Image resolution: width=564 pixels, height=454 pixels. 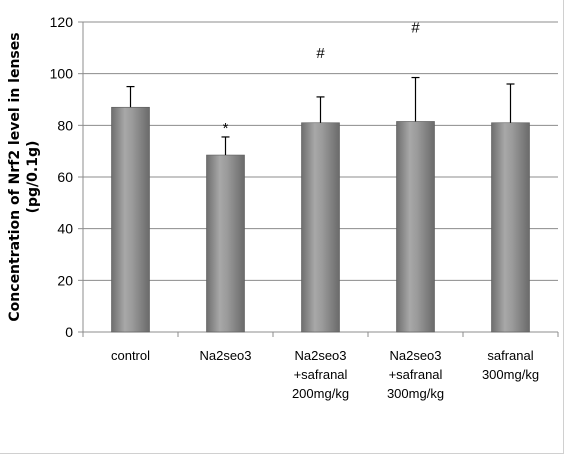 What do you see at coordinates (62, 74) in the screenshot?
I see `y-tick-label: 100` at bounding box center [62, 74].